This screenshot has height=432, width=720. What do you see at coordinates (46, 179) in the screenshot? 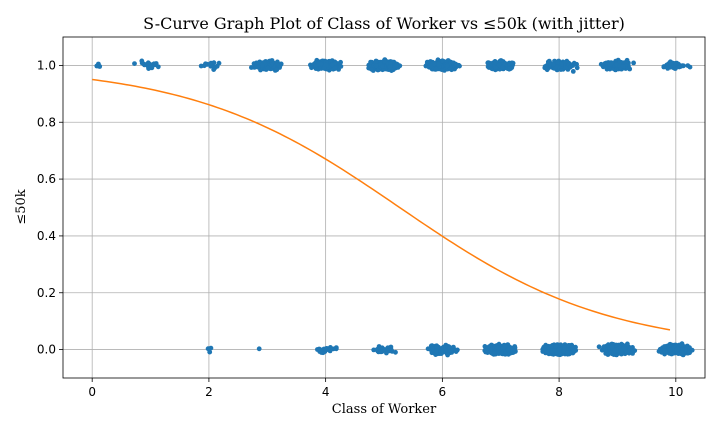
I see `y-tick-label: 0.6` at bounding box center [46, 179].